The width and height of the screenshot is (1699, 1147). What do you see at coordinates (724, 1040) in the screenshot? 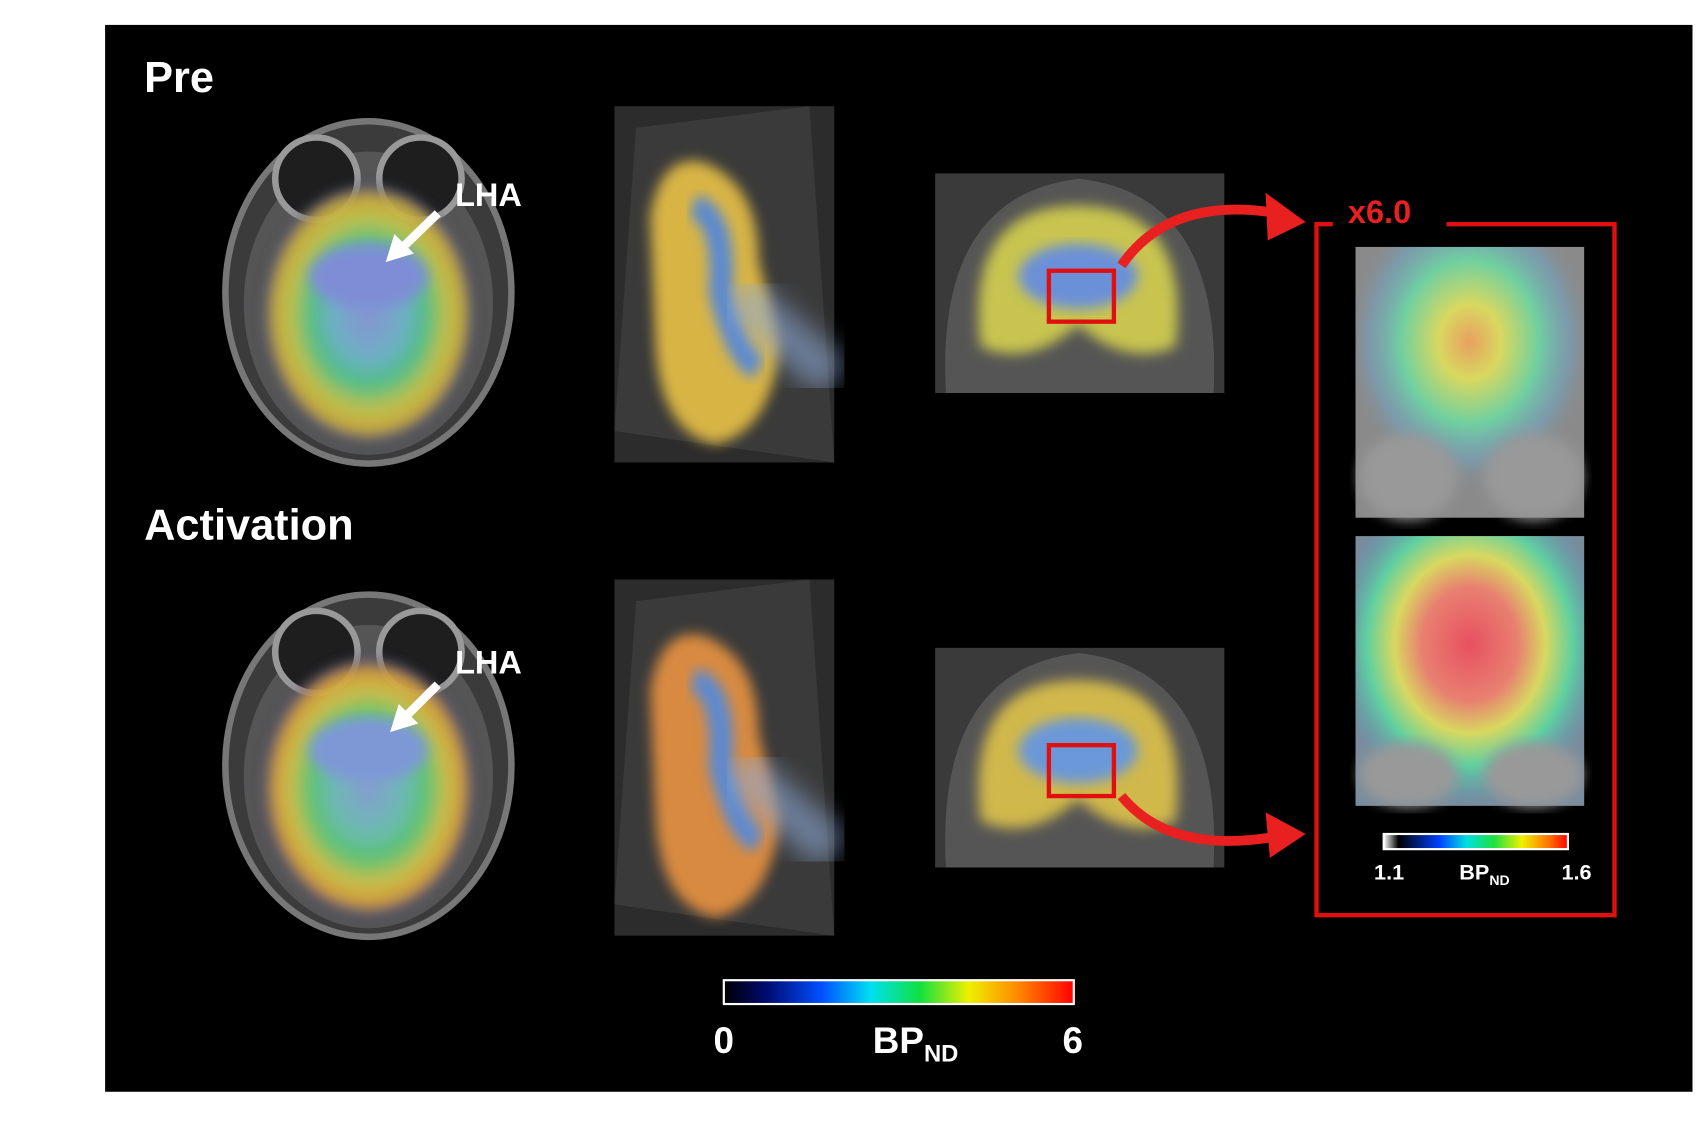
I see `colorbar-min: 0` at bounding box center [724, 1040].